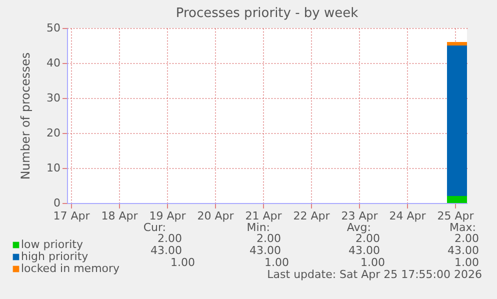 This screenshot has height=299, width=497. Describe the element at coordinates (52, 244) in the screenshot. I see `legend-label: low priority` at that location.